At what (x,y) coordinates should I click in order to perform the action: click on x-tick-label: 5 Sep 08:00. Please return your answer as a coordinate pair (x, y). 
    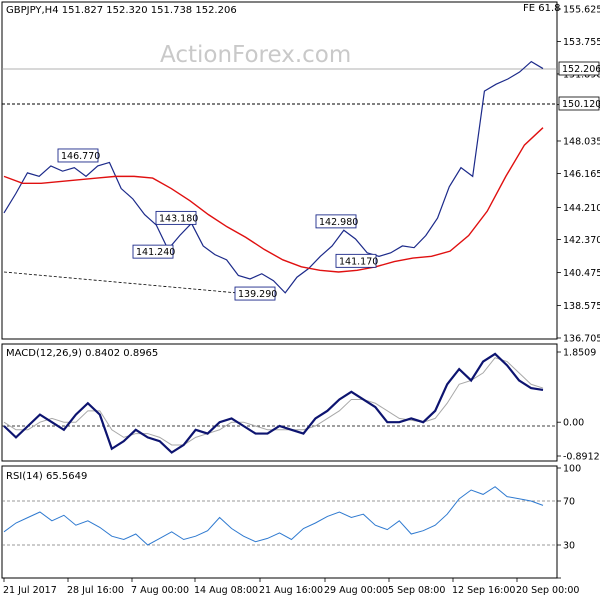
    Looking at the image, I should click on (416, 590).